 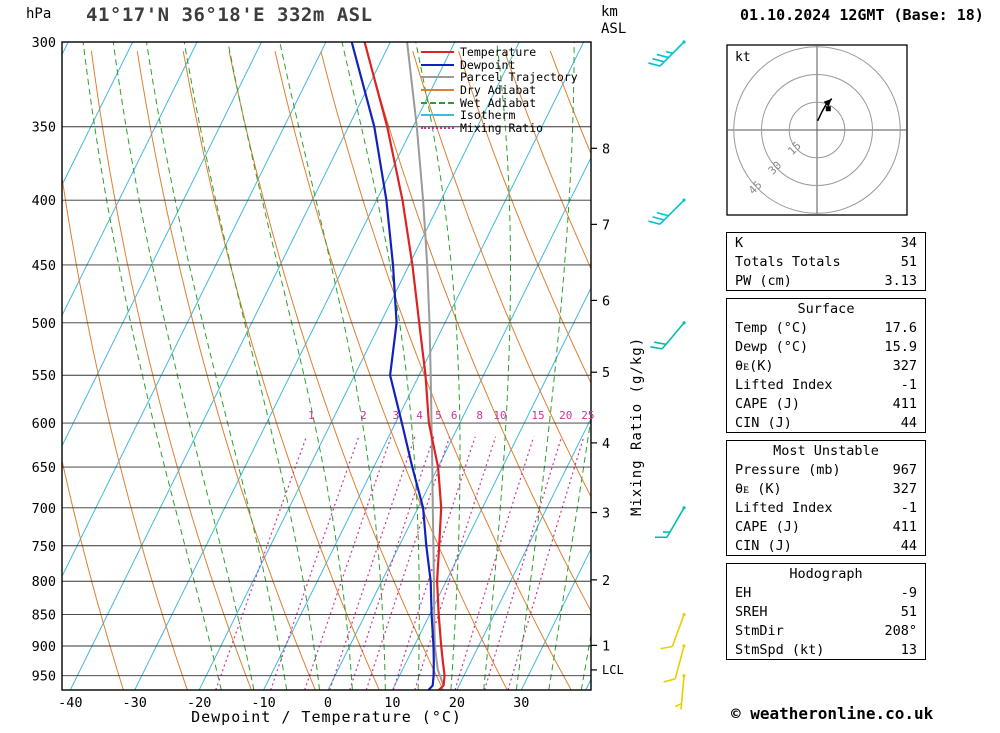 What do you see at coordinates (826, 630) in the screenshot?
I see `table-row: StmDir 208°` at bounding box center [826, 630].